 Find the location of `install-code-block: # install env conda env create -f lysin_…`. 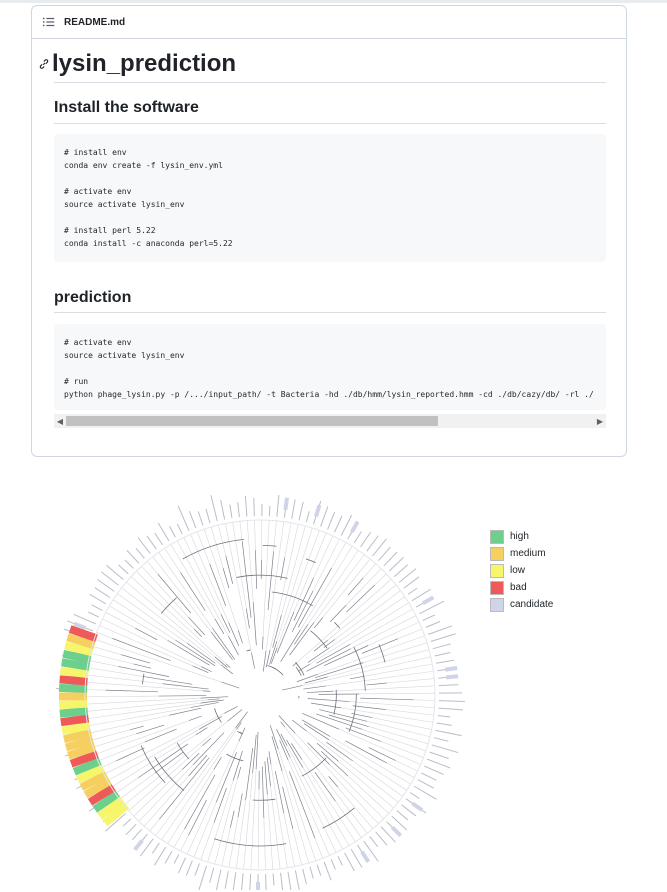

install-code-block: # install env conda env create -f lysin_… is located at coordinates (330, 198).